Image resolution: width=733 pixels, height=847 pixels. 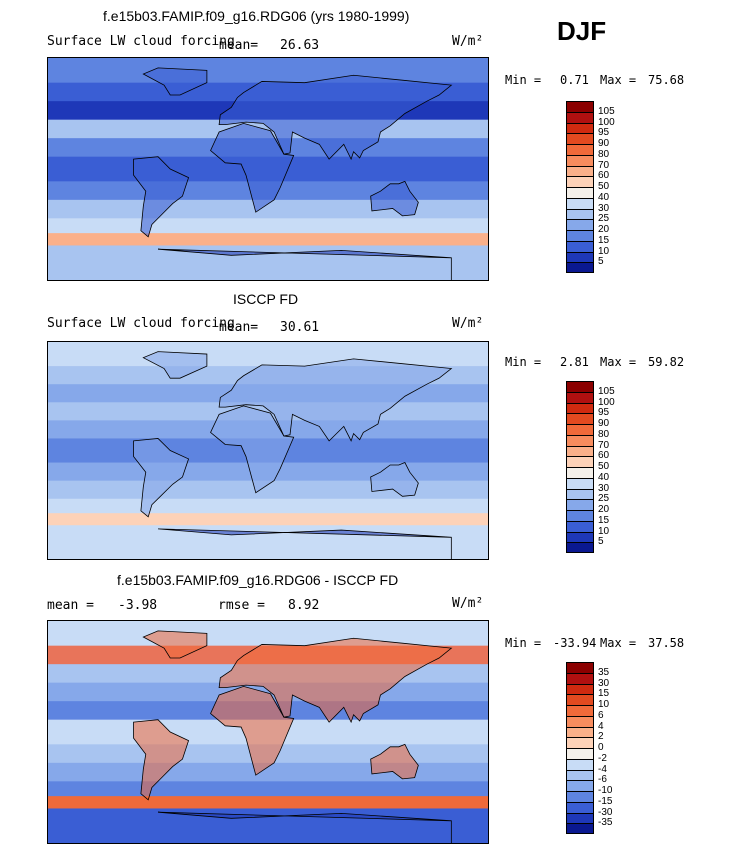 I want to click on panel3-colorbar: 35 30 15 10 6 4 2 0 -2 -4 -6 -10 -15 -30 -35, so click(x=596, y=749).